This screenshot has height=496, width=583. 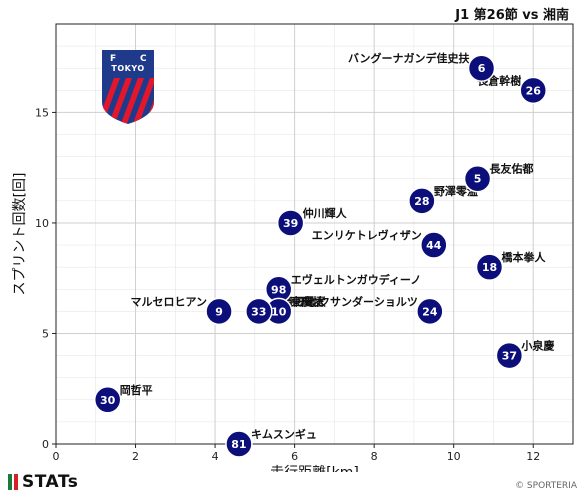 I want to click on player-point: 6, so click(x=481, y=68).